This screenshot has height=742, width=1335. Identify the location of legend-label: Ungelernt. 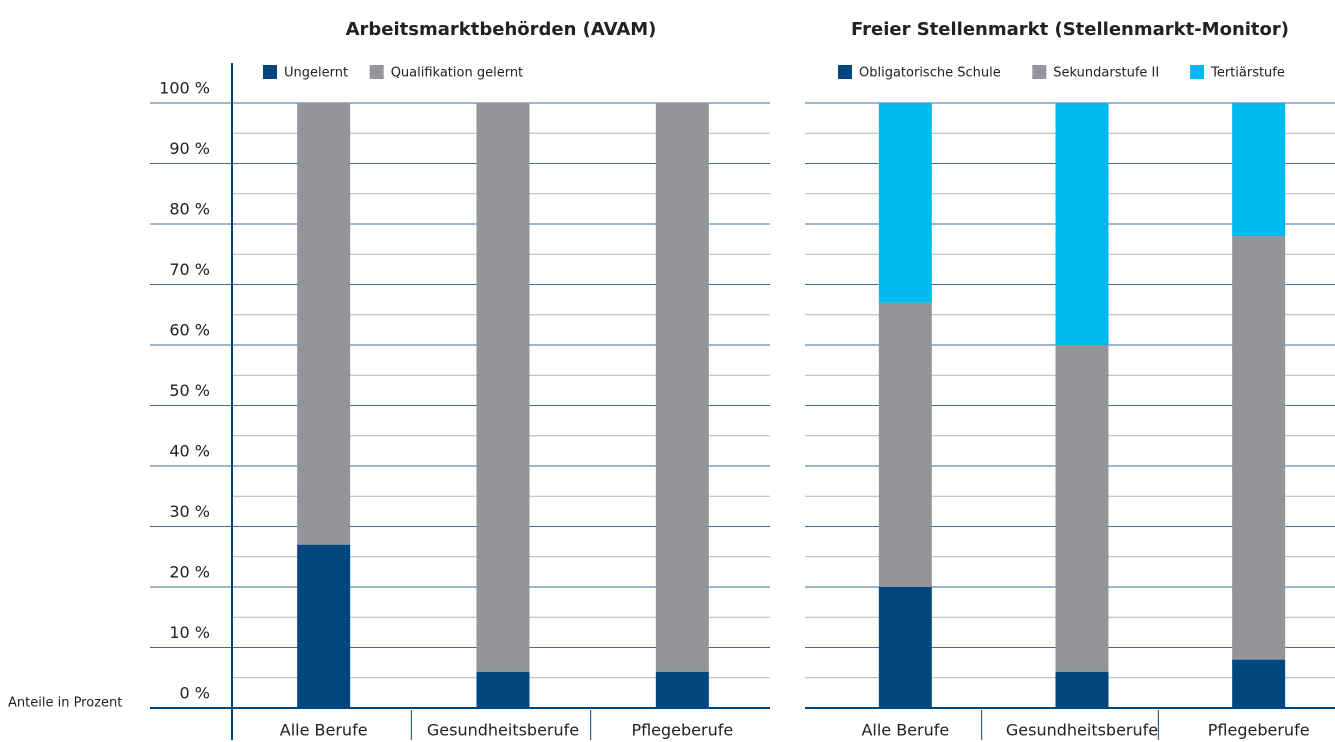
(316, 73).